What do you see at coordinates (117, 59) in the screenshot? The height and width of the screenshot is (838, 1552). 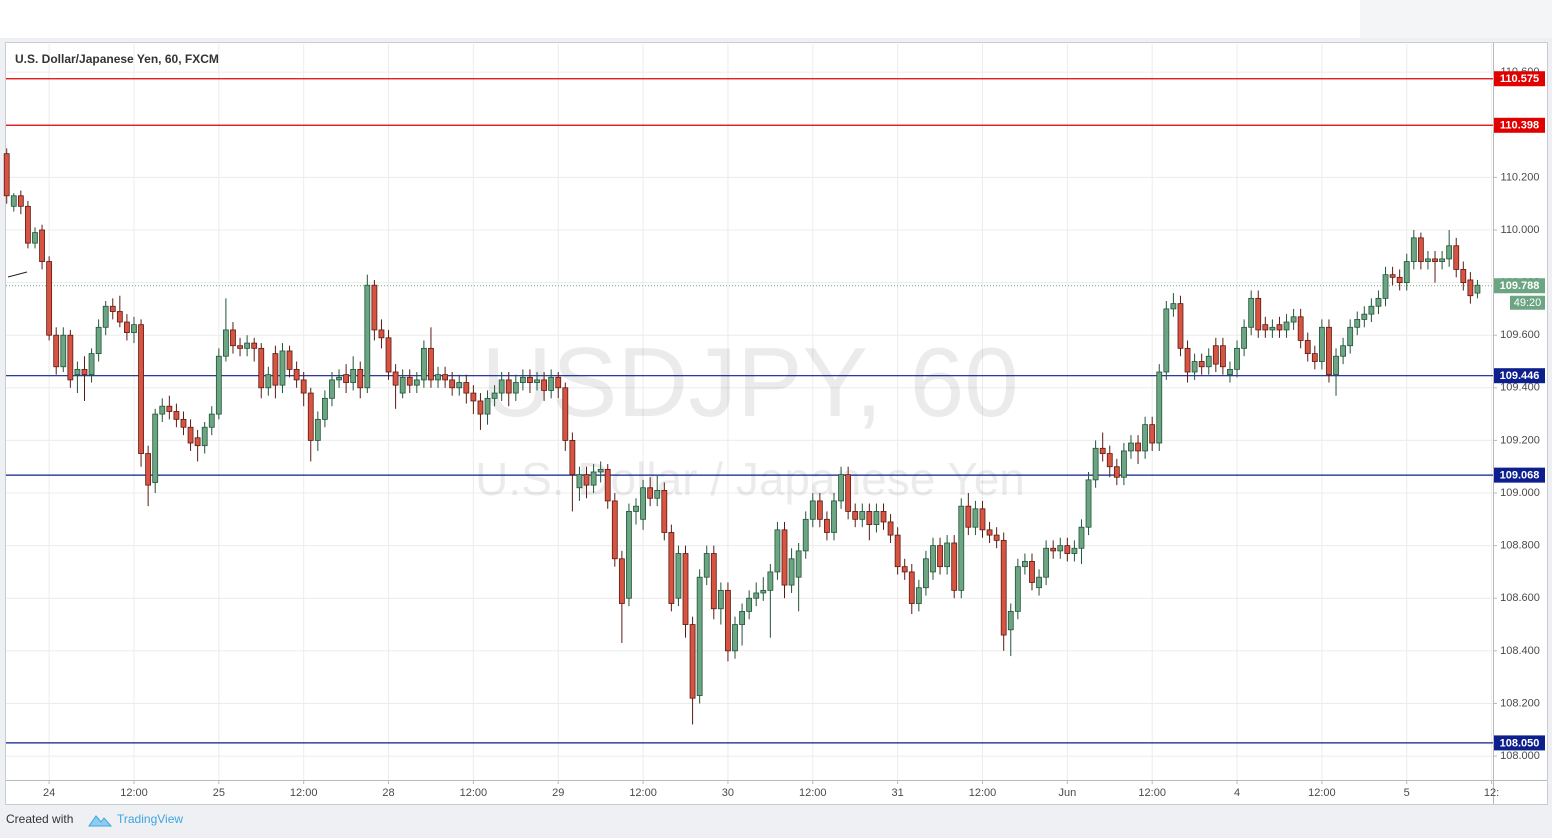 I see `chart-title: U.S. Dollar/Japanese Yen, 60, FXCM` at bounding box center [117, 59].